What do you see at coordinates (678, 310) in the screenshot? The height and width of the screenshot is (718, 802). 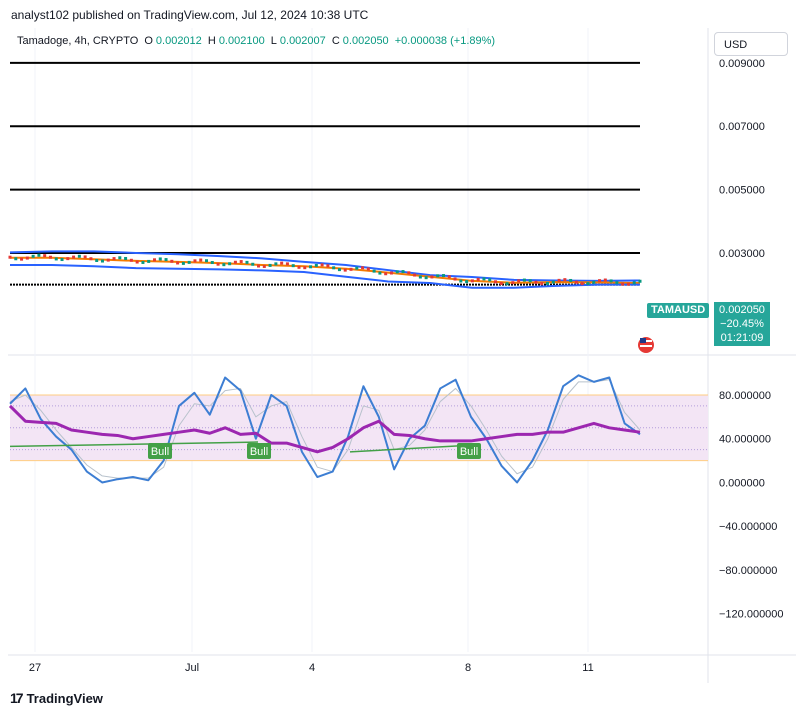 I see `symbol-price-tag: TAMAUSD` at bounding box center [678, 310].